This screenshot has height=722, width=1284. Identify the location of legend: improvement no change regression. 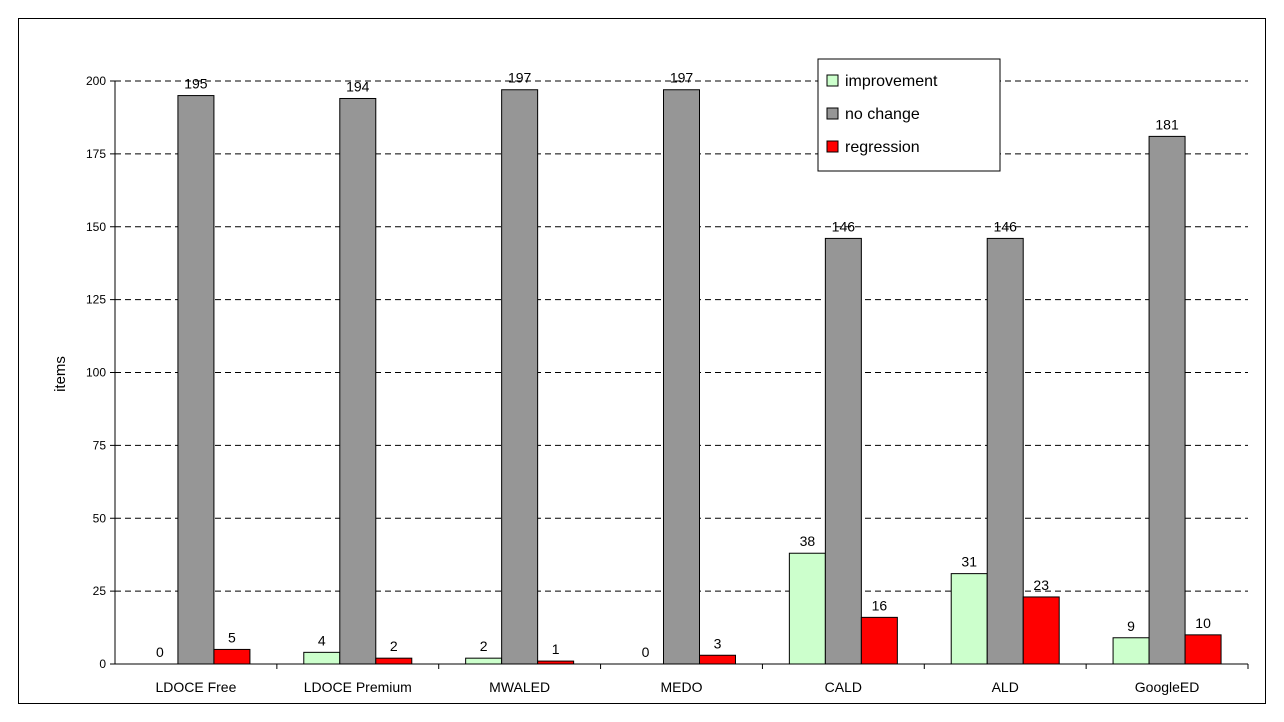
(909, 115).